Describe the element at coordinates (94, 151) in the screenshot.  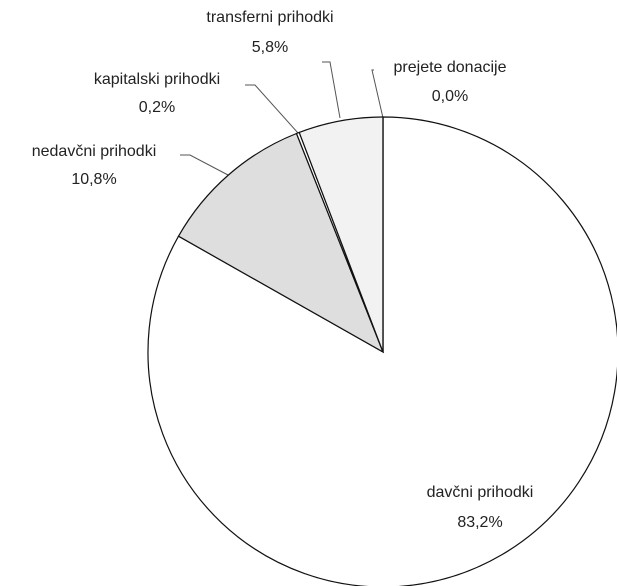
I see `slice-label: nedavčni prihodki` at that location.